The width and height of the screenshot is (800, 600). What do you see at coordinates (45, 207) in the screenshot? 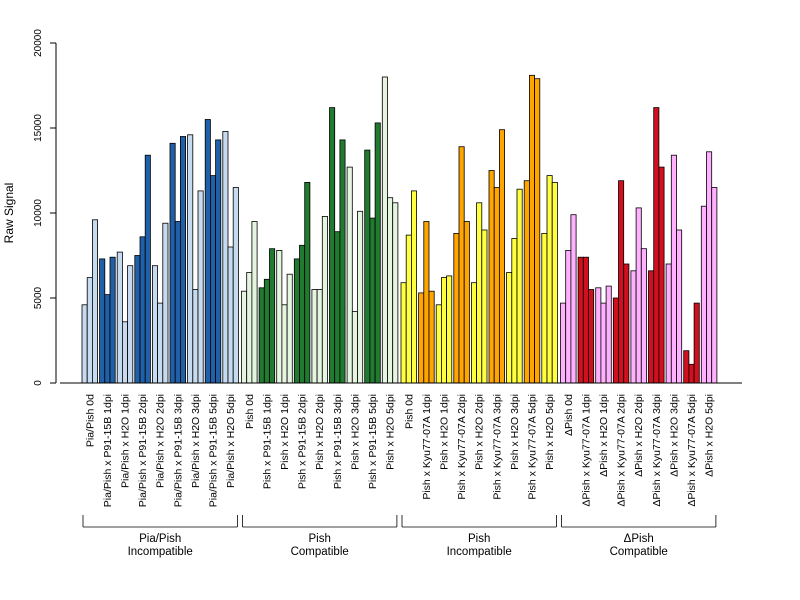
I see `y-axis: 0 5000 10000 15000 20000` at bounding box center [45, 207].